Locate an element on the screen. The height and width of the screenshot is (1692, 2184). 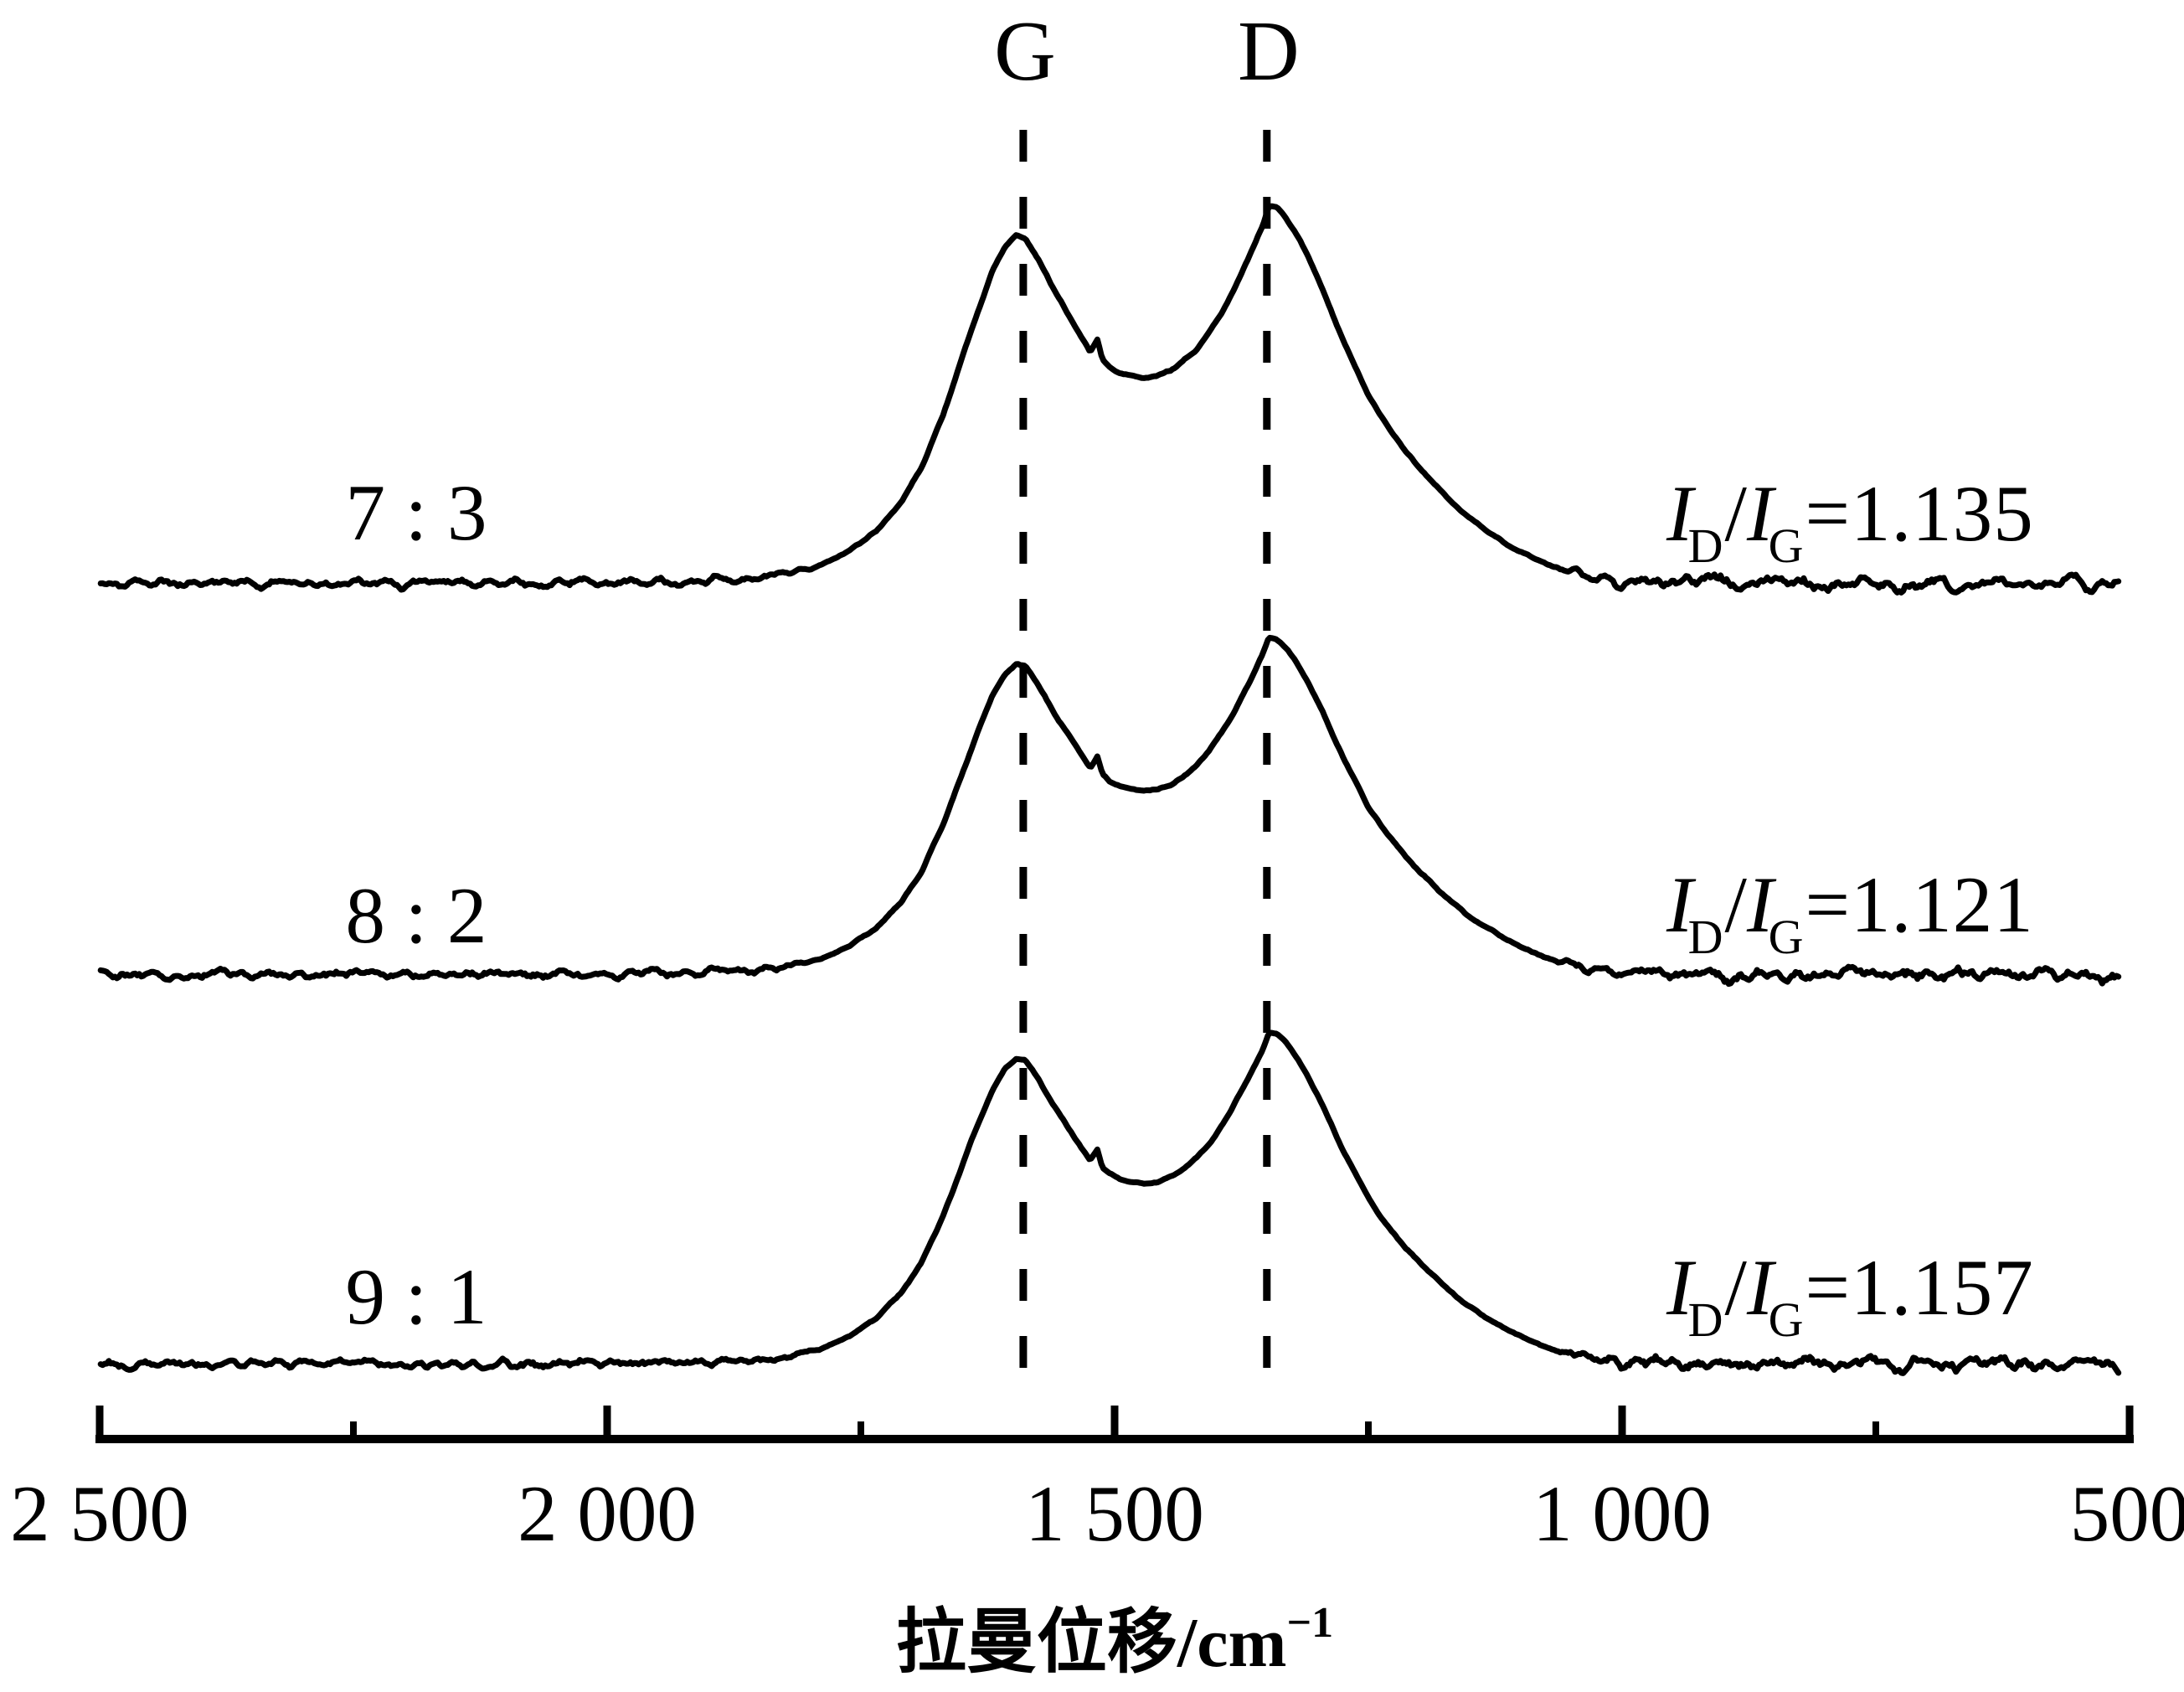
spectrum-label-9-1: 9 : 1 is located at coordinates (416, 1296).